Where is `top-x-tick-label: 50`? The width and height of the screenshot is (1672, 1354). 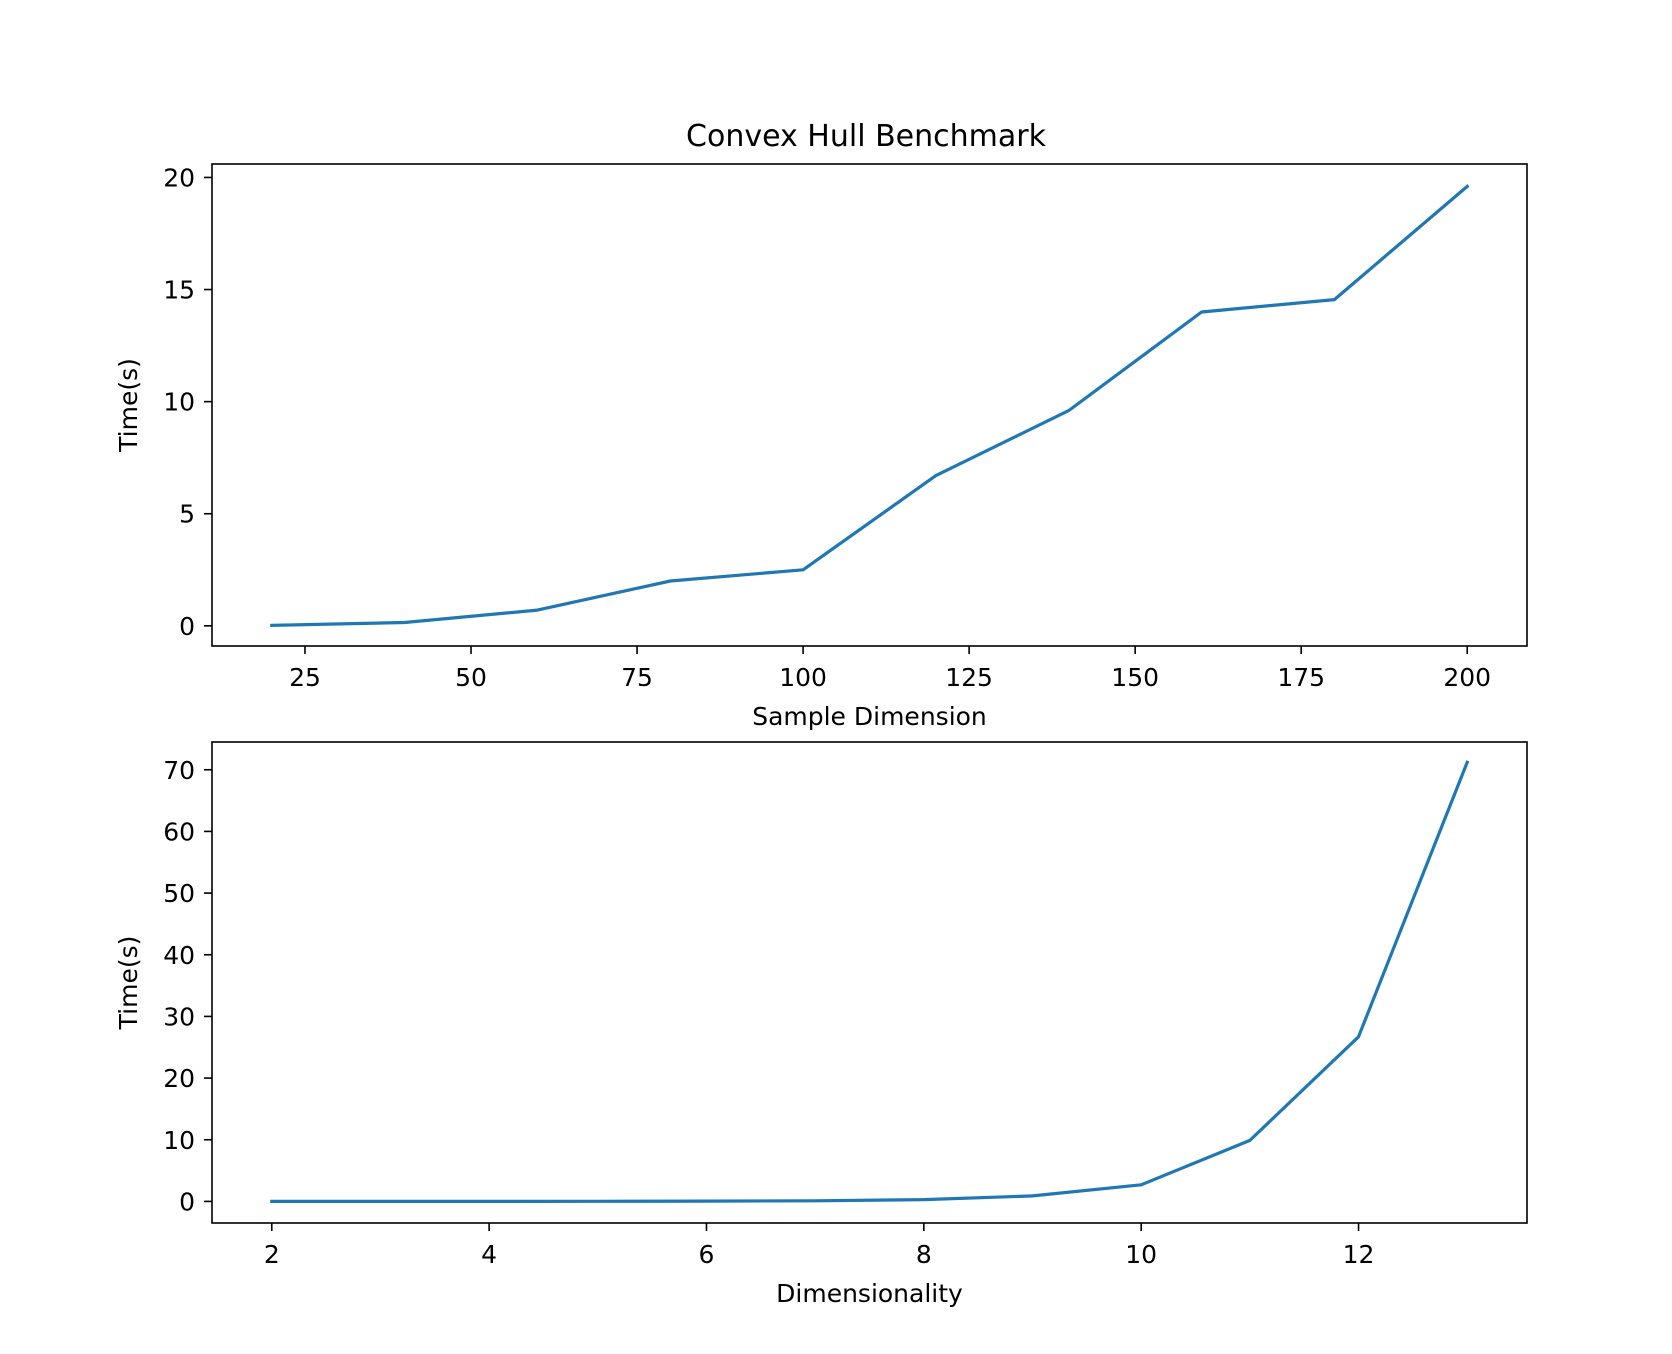
top-x-tick-label: 50 is located at coordinates (471, 677).